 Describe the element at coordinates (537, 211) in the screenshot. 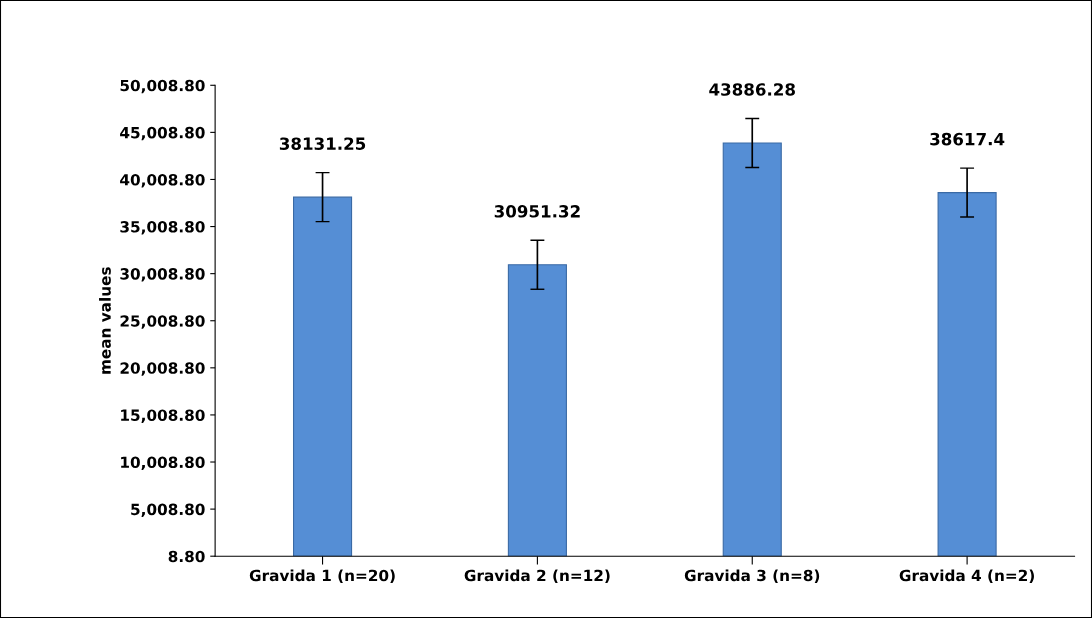

I see `data-label: 30951.32` at that location.